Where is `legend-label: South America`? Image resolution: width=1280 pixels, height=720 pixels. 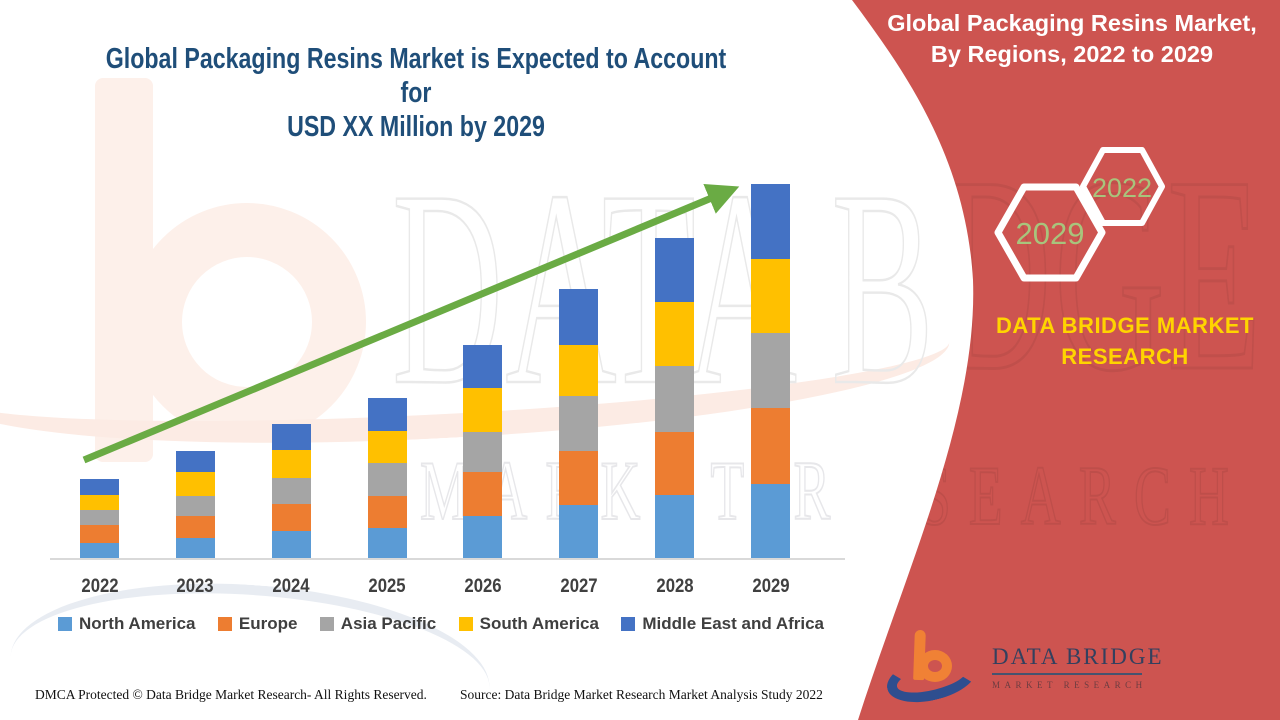 legend-label: South America is located at coordinates (539, 623).